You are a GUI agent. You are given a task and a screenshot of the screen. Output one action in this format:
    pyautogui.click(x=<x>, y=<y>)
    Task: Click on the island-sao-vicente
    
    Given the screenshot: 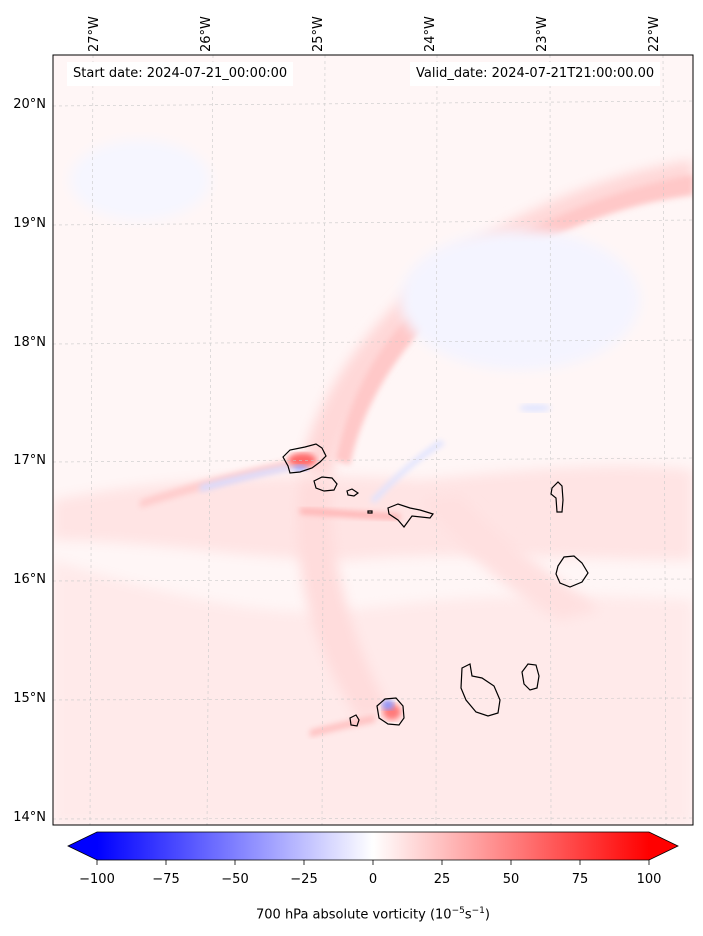 What is the action you would take?
    pyautogui.click(x=325, y=484)
    